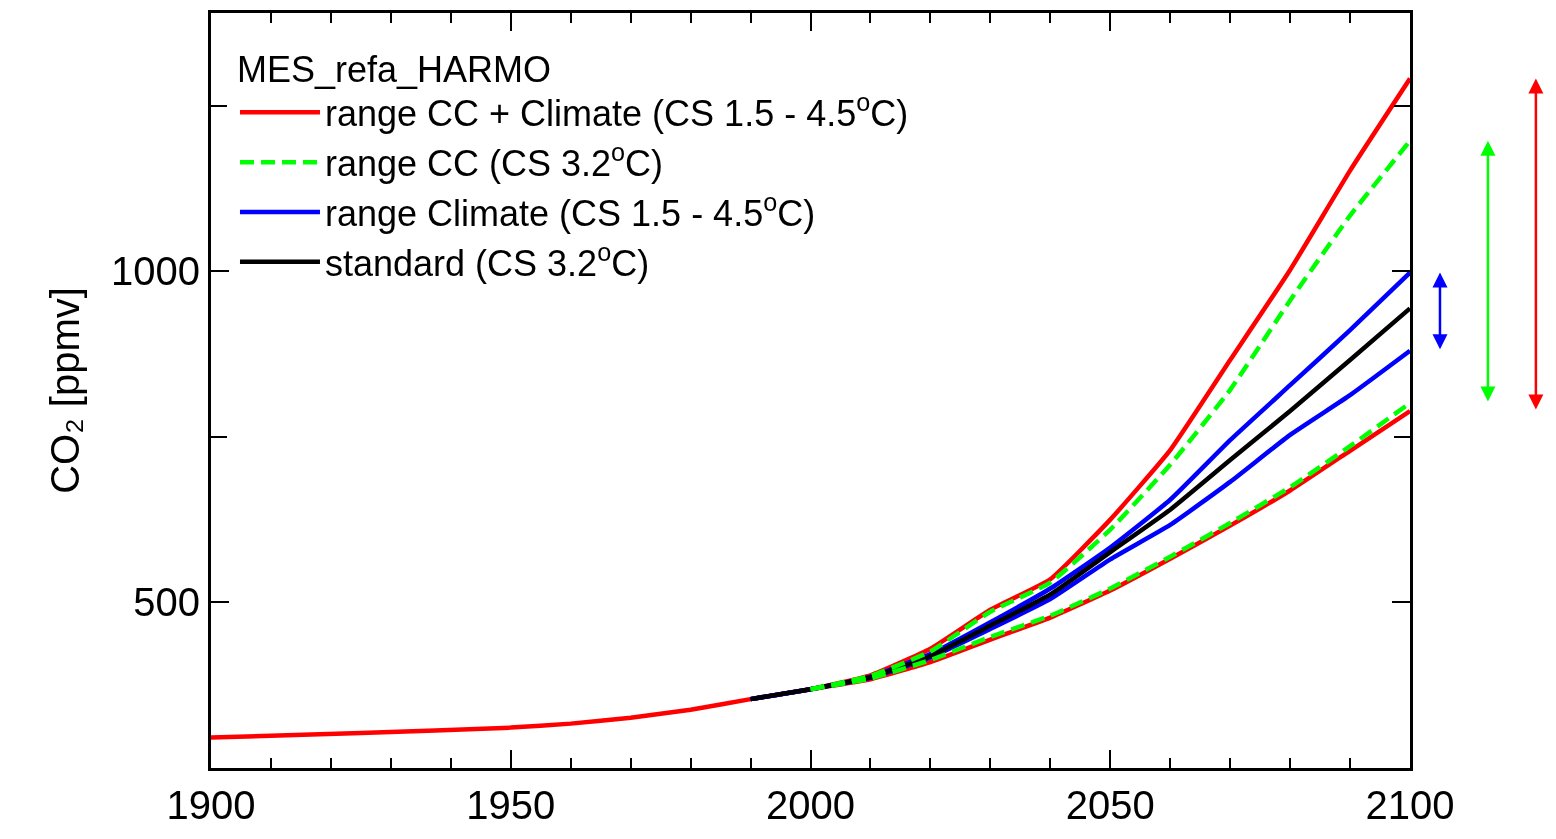  I want to click on x-tick-label: 2000, so click(810, 805).